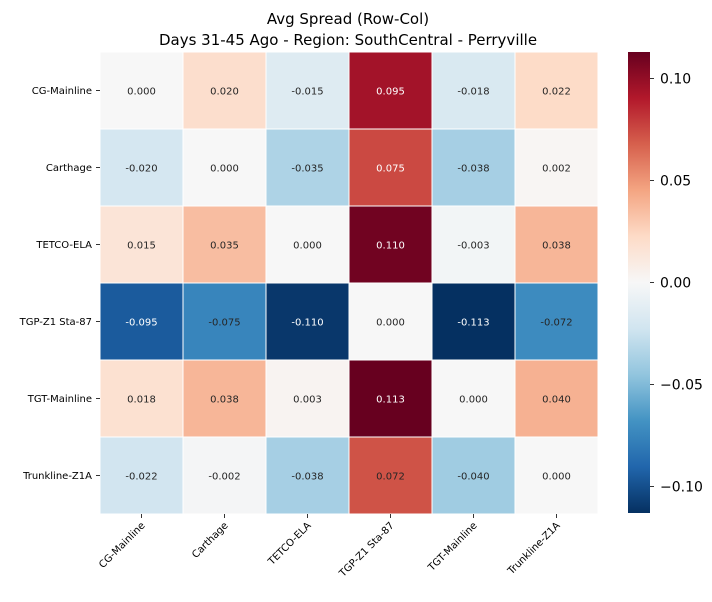 The height and width of the screenshot is (602, 712). What do you see at coordinates (307, 169) in the screenshot?
I see `cell-value-label: -0.035` at bounding box center [307, 169].